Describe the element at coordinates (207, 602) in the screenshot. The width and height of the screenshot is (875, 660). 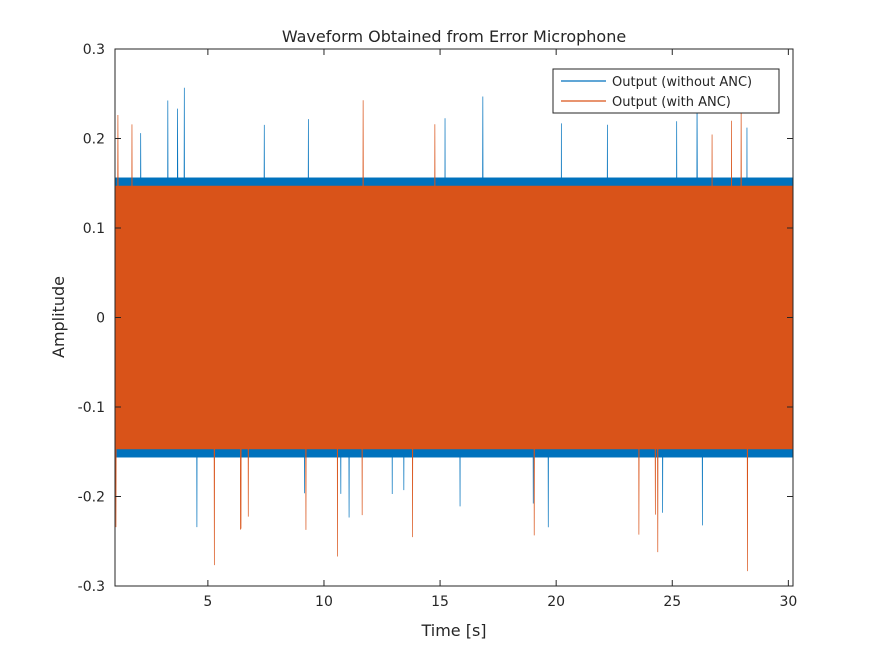
I see `x-tick-label: 5` at that location.